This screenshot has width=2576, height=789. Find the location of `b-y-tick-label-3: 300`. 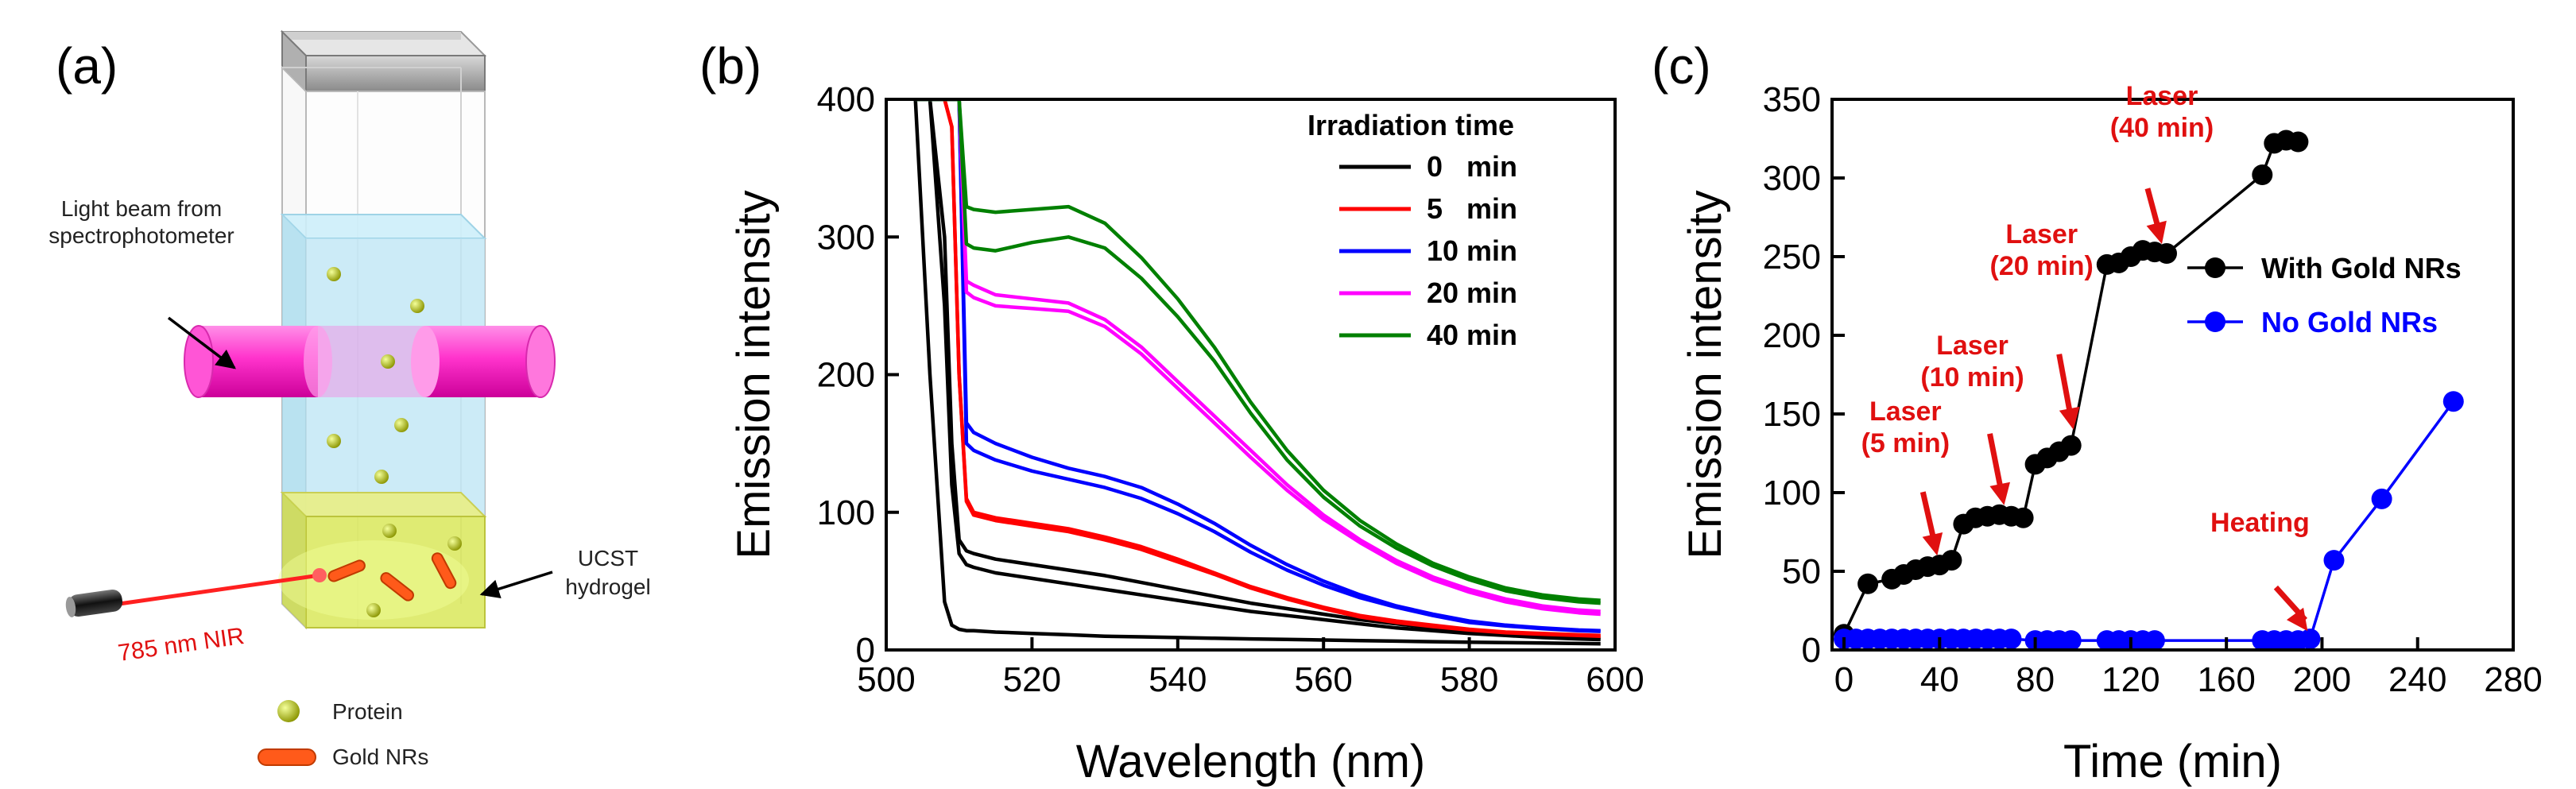

b-y-tick-label-3: 300 is located at coordinates (846, 238).